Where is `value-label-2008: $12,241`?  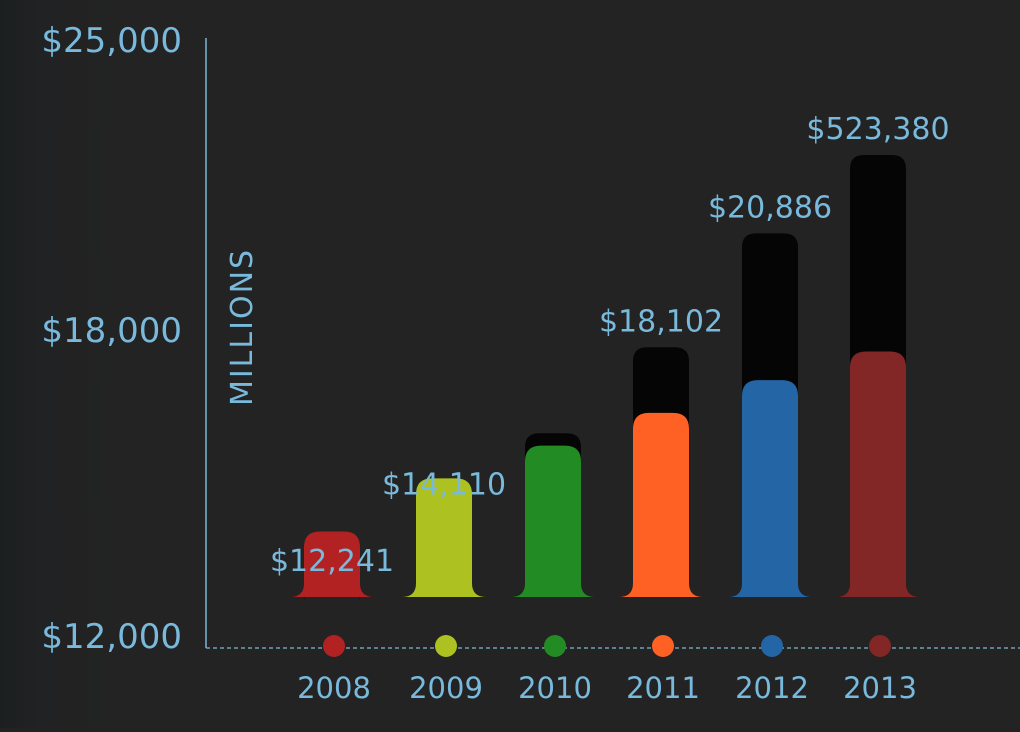
value-label-2008: $12,241 is located at coordinates (332, 561).